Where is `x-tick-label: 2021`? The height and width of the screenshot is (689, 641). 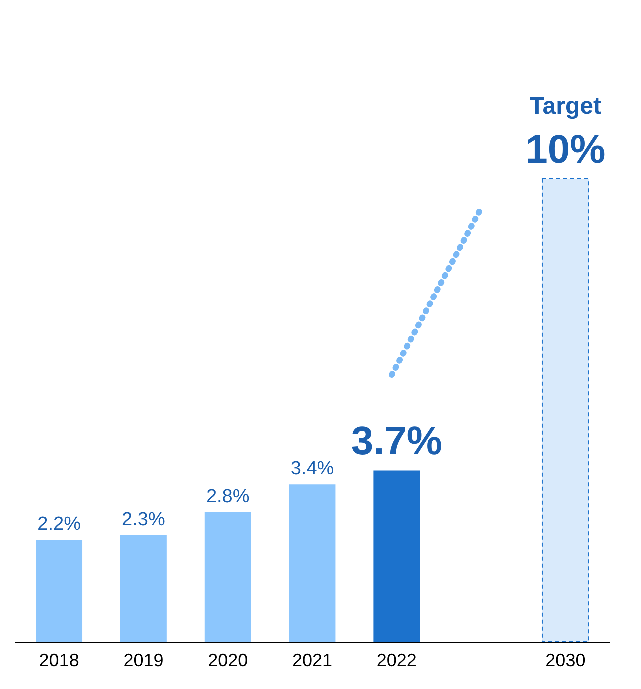
x-tick-label: 2021 is located at coordinates (312, 660).